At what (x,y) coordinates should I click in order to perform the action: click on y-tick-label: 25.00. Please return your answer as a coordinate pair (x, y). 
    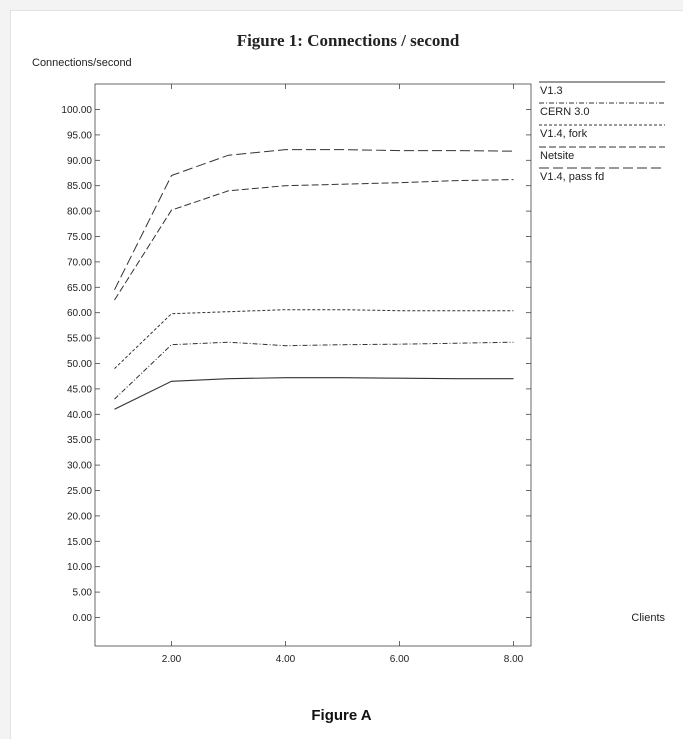
    Looking at the image, I should click on (79, 491).